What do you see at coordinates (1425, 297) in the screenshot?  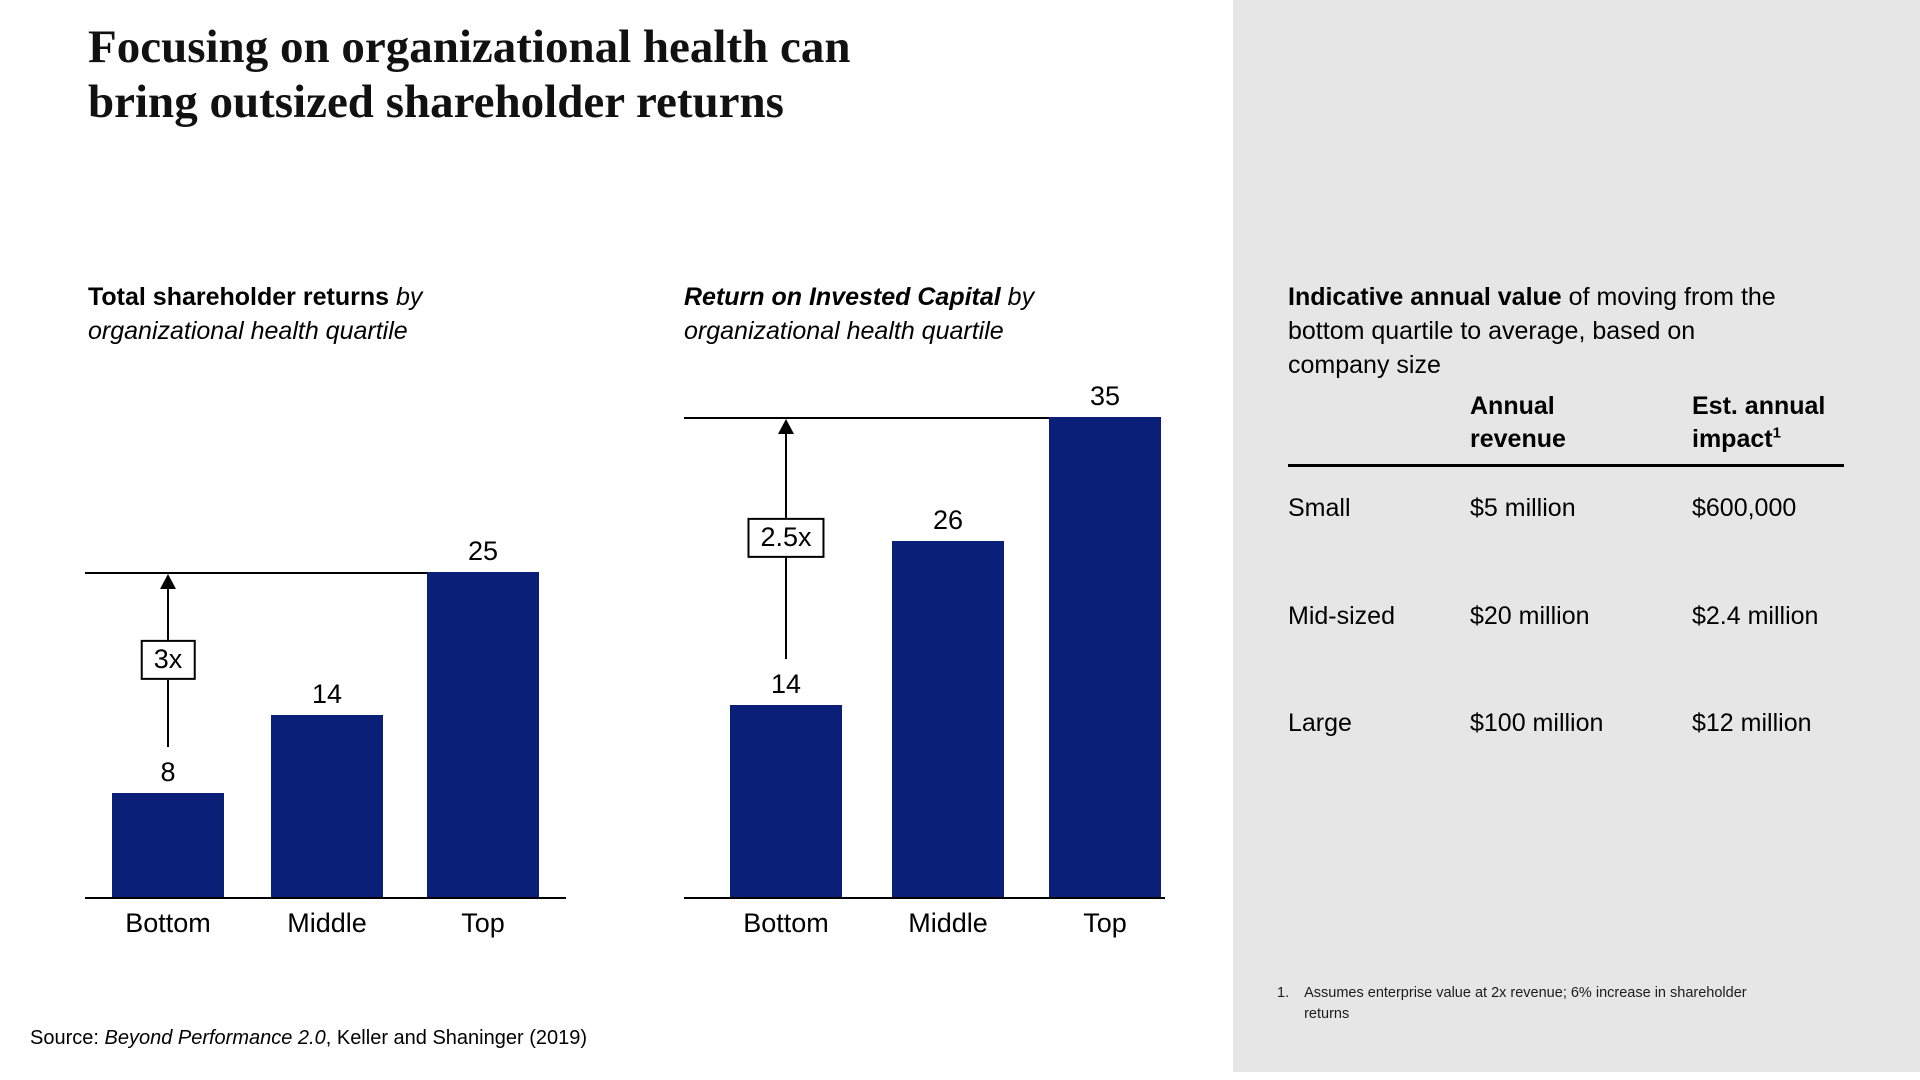 I see `side-panel-heading-bold: Indicative annual value` at bounding box center [1425, 297].